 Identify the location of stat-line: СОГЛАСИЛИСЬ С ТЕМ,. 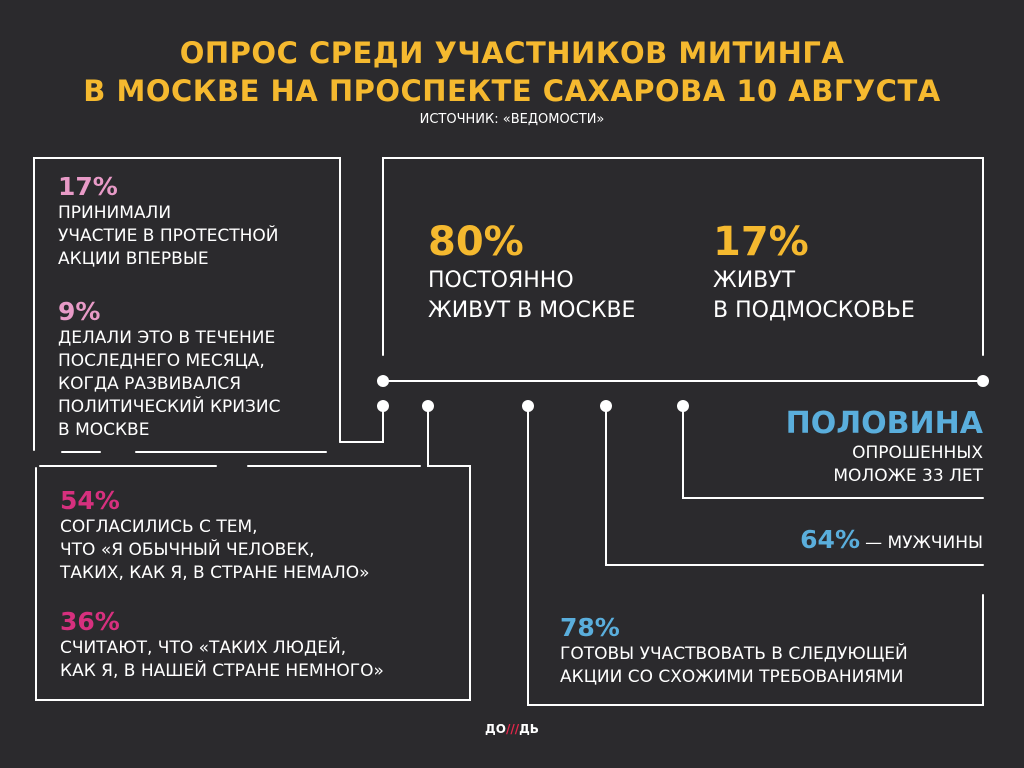
(159, 527).